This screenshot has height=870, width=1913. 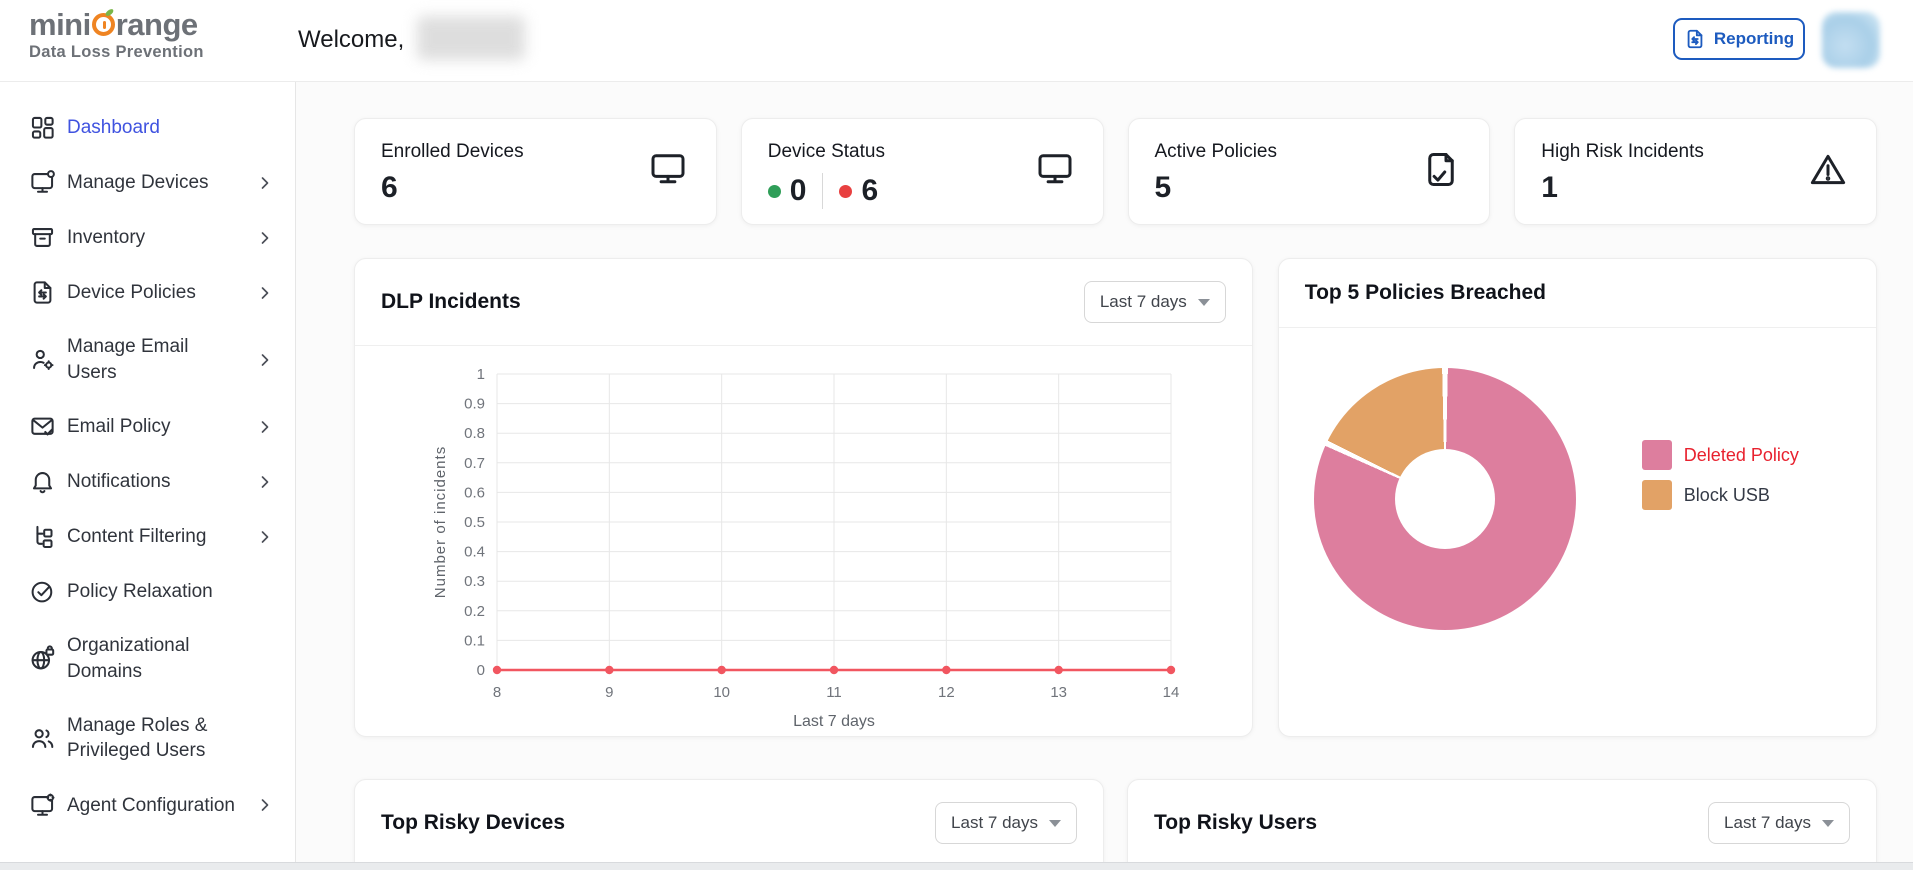 I want to click on top-risky-devices-header: Top Risky Devices Last 7 days, so click(x=729, y=823).